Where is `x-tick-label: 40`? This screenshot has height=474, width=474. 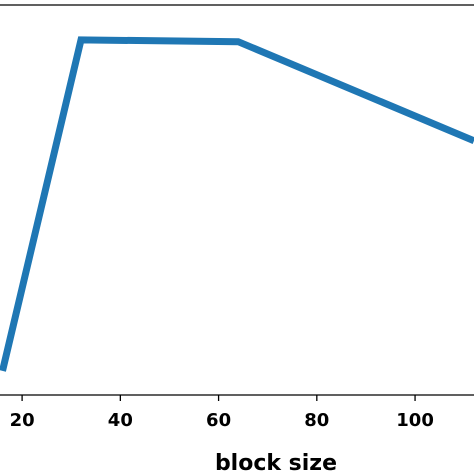 x-tick-label: 40 is located at coordinates (120, 420).